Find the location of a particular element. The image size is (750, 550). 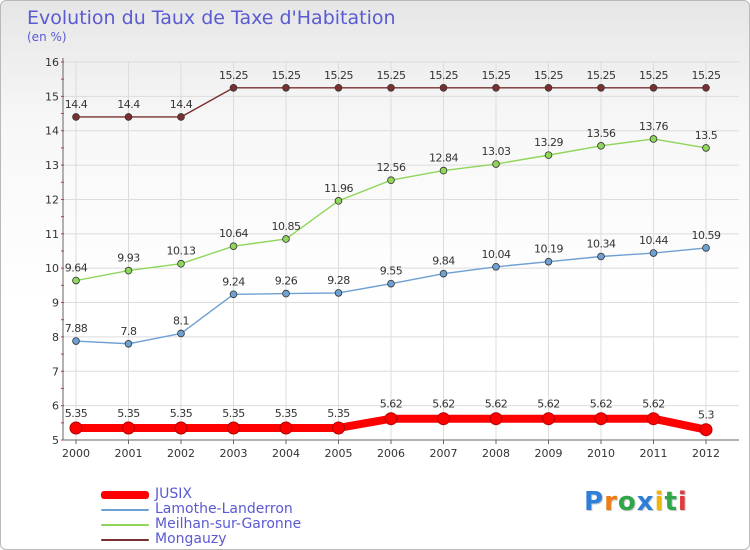

legend-label: JUSIX is located at coordinates (173, 494).